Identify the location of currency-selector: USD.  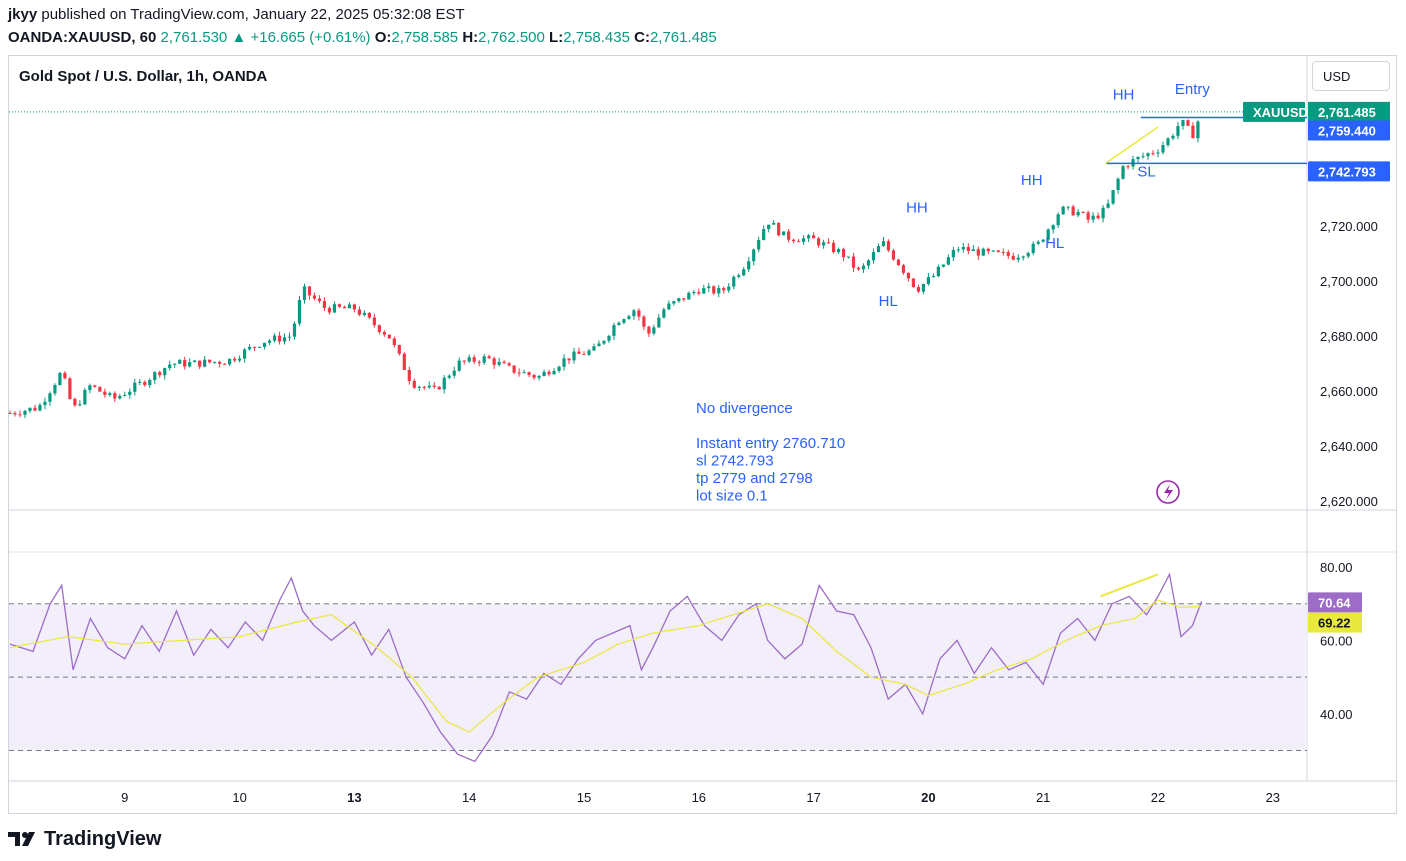
(1351, 76).